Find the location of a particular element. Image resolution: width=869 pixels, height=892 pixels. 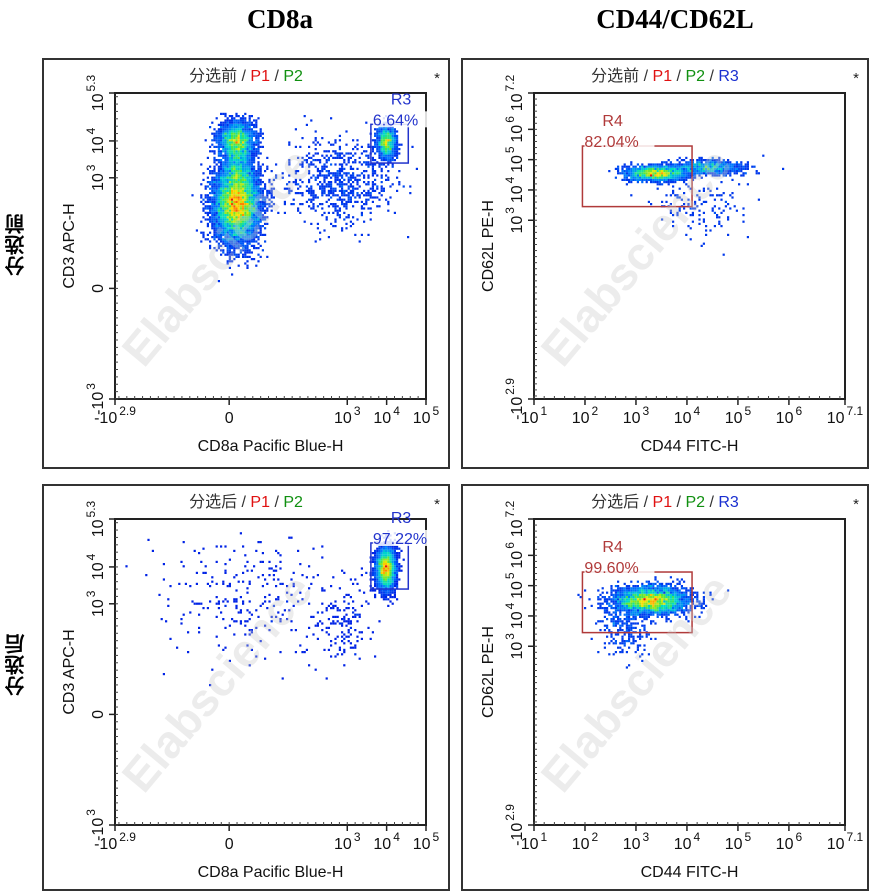

y-tick-label: 107.2 is located at coordinates (514, 518).